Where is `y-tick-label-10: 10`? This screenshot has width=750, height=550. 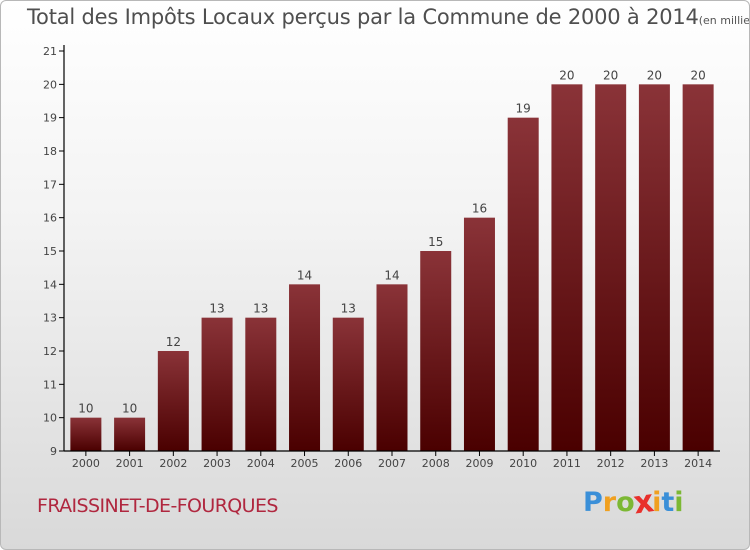
y-tick-label-10: 10 is located at coordinates (50, 418).